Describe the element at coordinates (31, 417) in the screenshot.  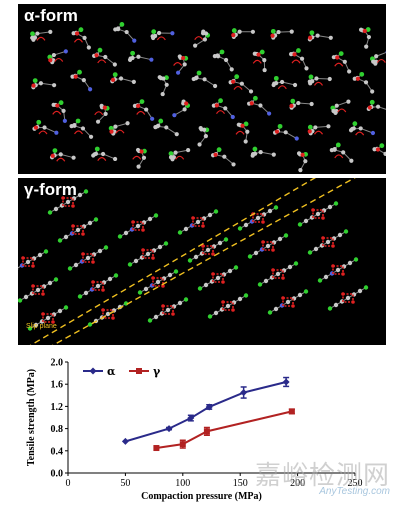
I see `y-axis-label: Tensile strength (MPa)` at that location.